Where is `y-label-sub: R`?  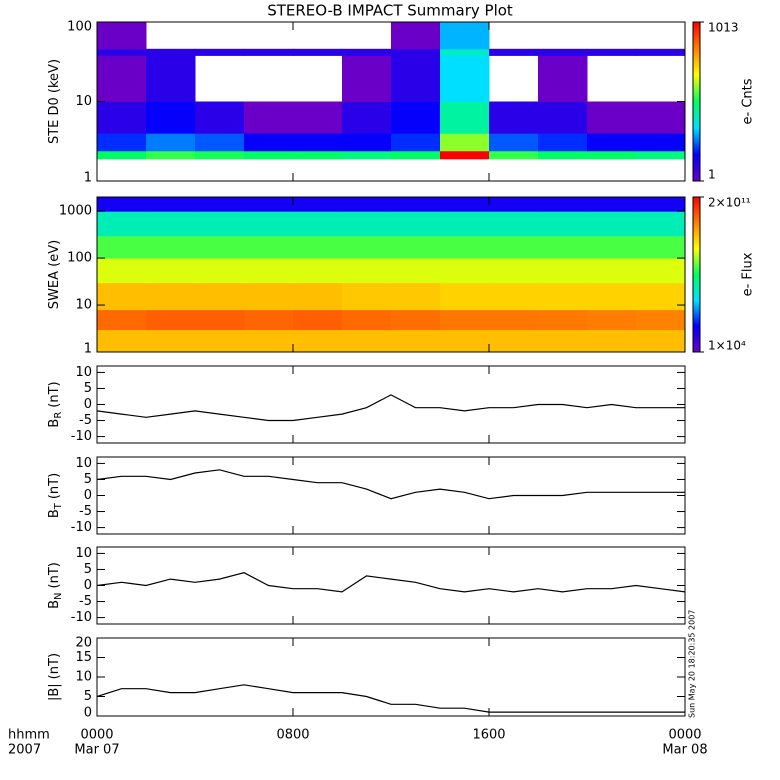 y-label-sub: R is located at coordinates (58, 415).